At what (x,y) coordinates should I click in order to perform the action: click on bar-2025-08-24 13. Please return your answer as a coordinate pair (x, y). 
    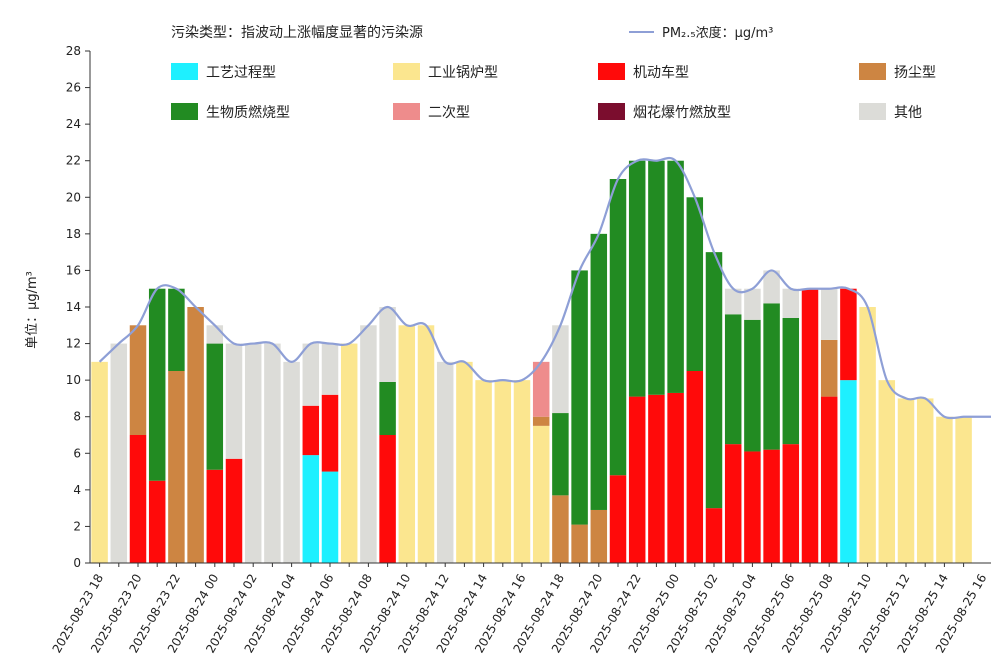
    Looking at the image, I should click on (464, 462).